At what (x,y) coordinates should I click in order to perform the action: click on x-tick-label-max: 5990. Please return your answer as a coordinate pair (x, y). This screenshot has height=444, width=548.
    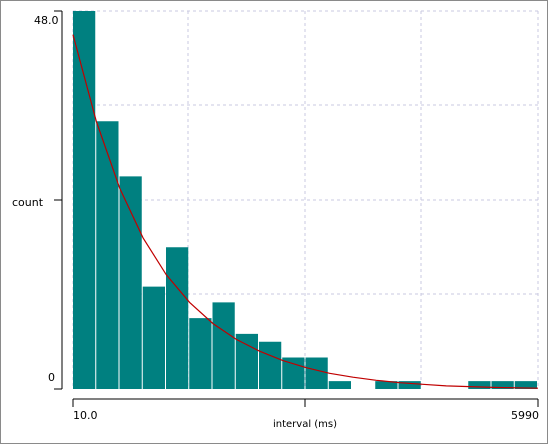
    Looking at the image, I should click on (525, 415).